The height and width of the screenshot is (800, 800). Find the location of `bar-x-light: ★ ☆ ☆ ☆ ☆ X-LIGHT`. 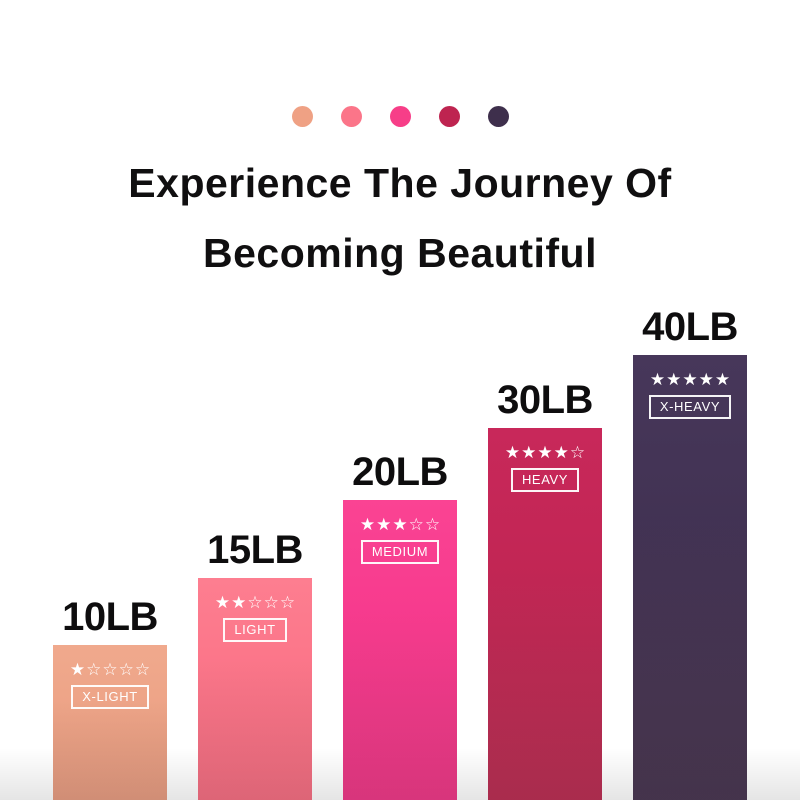

bar-x-light: ★ ☆ ☆ ☆ ☆ X-LIGHT is located at coordinates (110, 722).